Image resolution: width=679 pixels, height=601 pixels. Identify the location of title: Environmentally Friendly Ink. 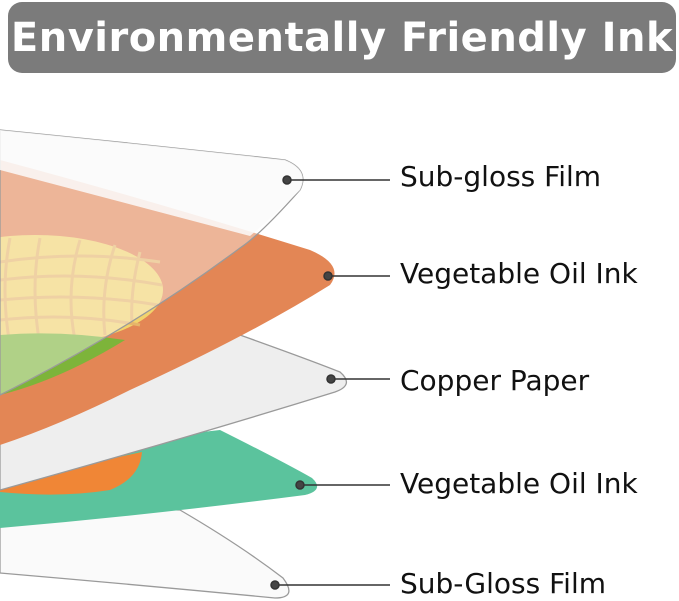
(342, 37).